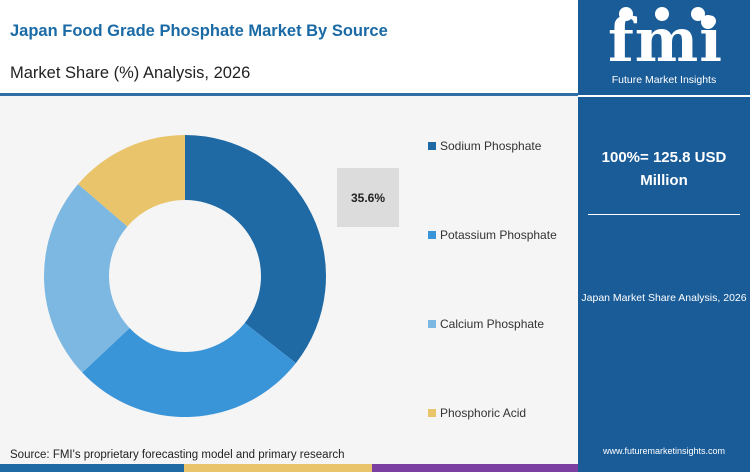 The image size is (750, 472). What do you see at coordinates (87, 278) in the screenshot?
I see `slice-calcium-phosphate` at bounding box center [87, 278].